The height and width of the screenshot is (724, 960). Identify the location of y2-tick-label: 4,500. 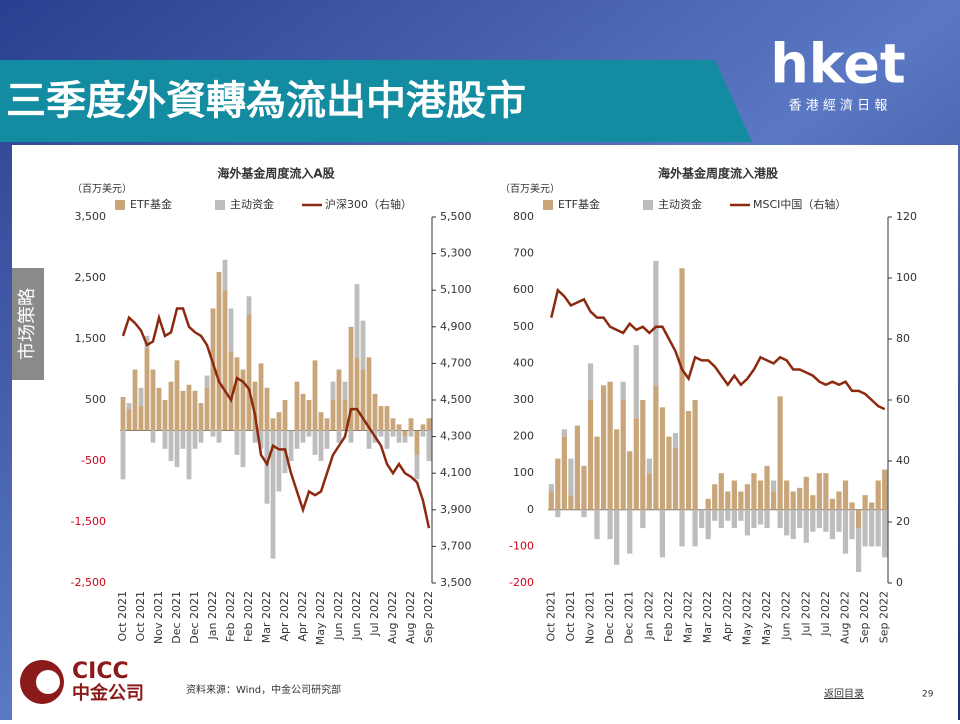
(456, 399).